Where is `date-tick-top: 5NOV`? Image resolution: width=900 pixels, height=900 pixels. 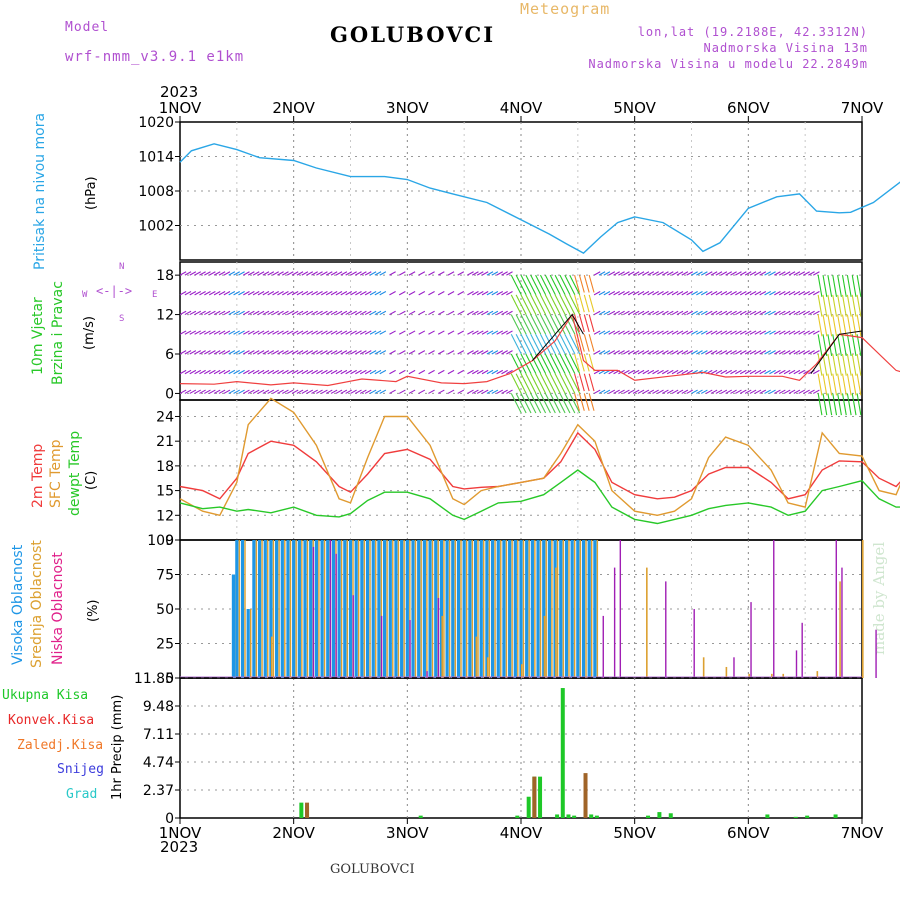
date-tick-top: 5NOV is located at coordinates (634, 108).